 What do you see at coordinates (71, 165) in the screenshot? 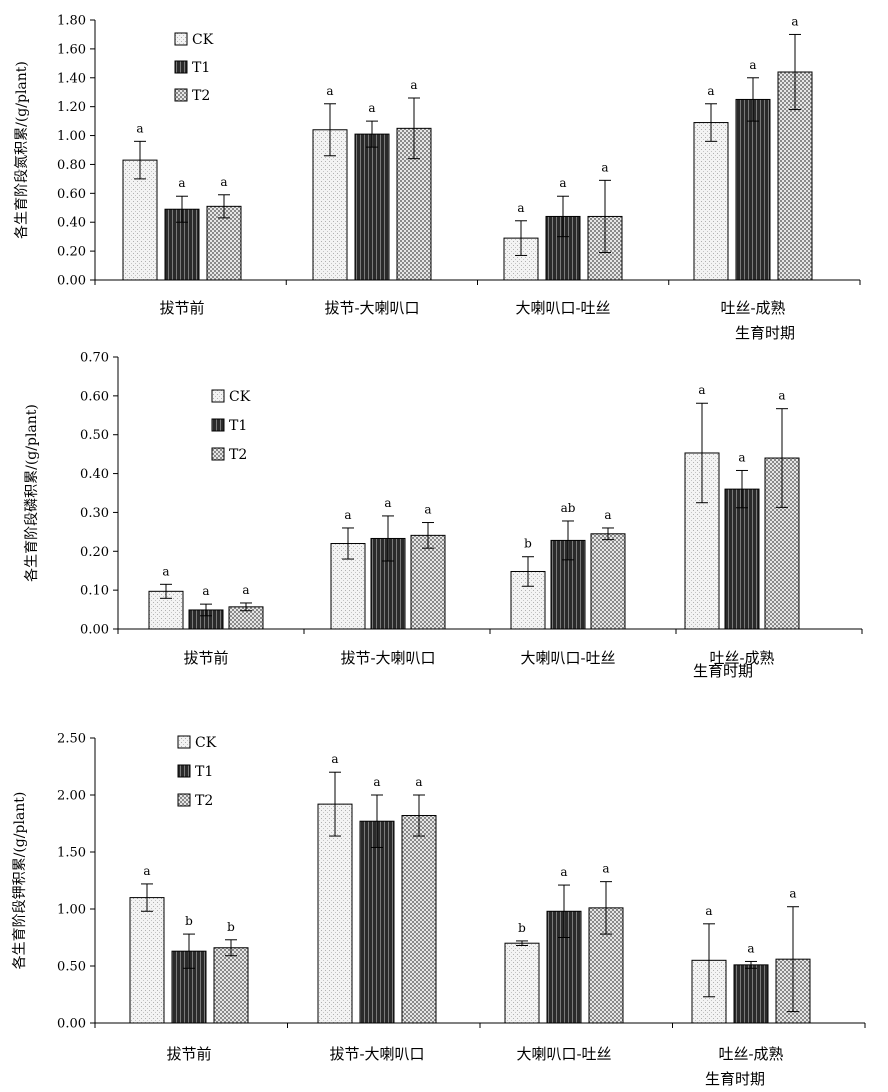
I see `y-tick-label: 0.80` at bounding box center [71, 165].